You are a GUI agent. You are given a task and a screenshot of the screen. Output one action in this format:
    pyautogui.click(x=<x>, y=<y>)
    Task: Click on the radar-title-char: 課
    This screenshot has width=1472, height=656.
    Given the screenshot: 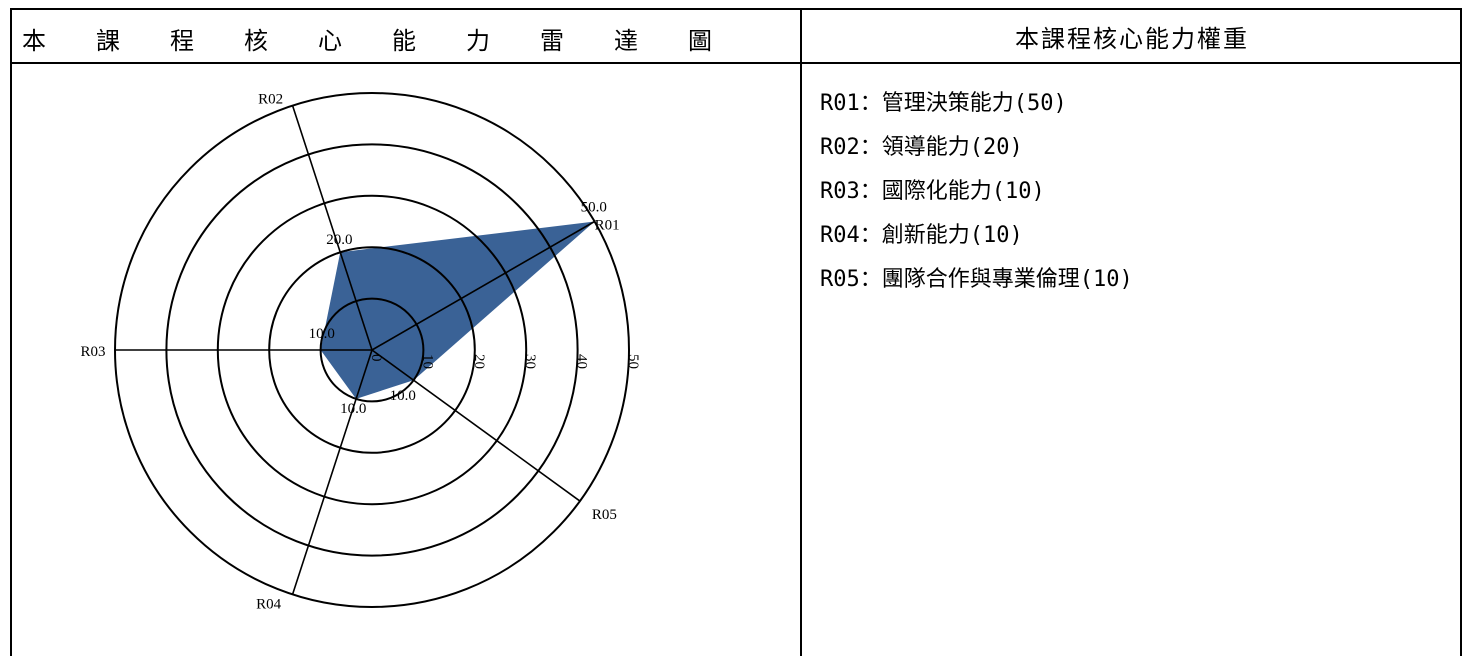 What is the action you would take?
    pyautogui.click(x=108, y=40)
    